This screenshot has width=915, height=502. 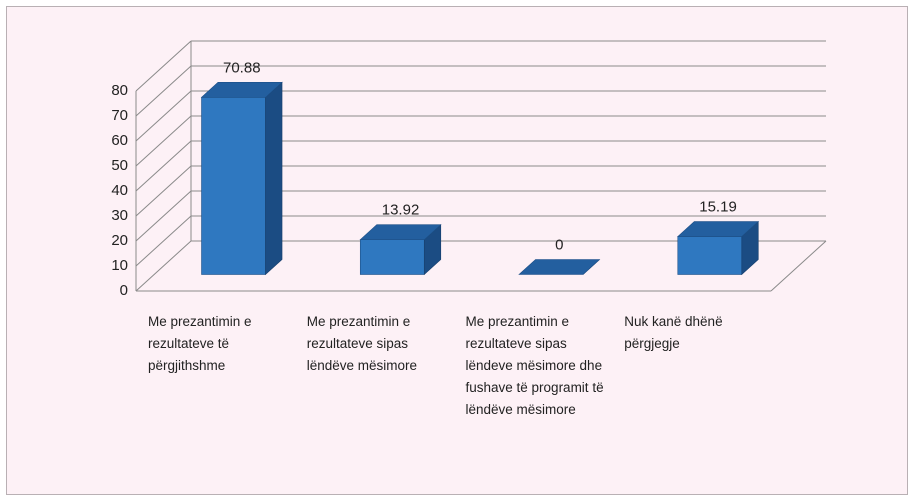 What do you see at coordinates (119, 265) in the screenshot?
I see `y-tick-label: 10` at bounding box center [119, 265].